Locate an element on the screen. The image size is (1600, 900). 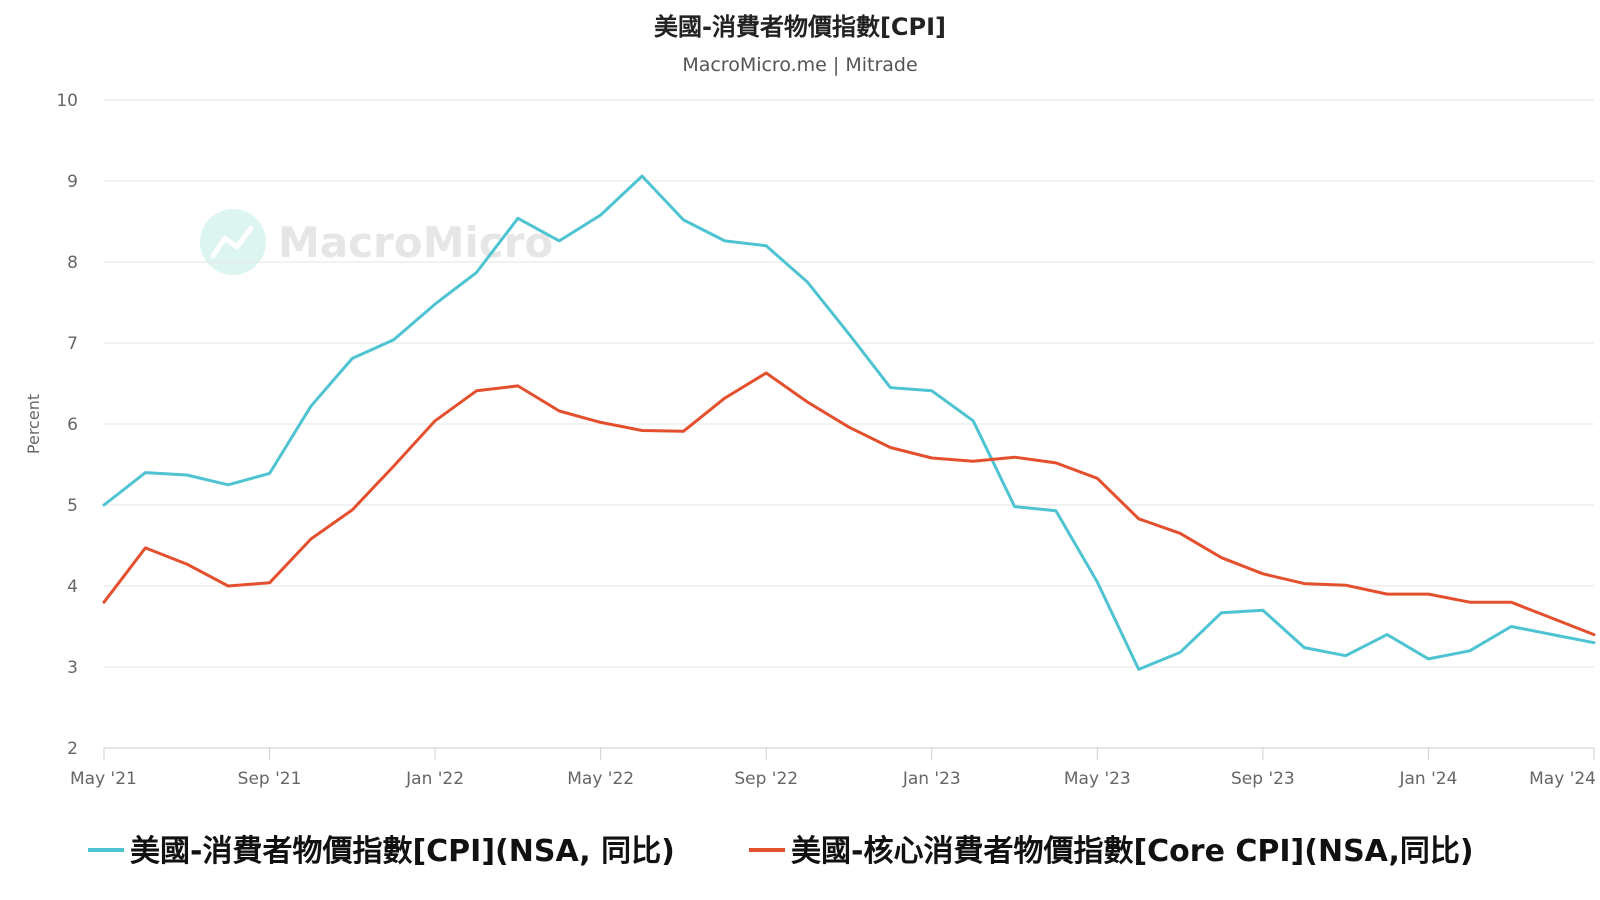
legend-item-cpi: 美國-消費者物價指數[CPI](NSA, 同比) is located at coordinates (381, 851).